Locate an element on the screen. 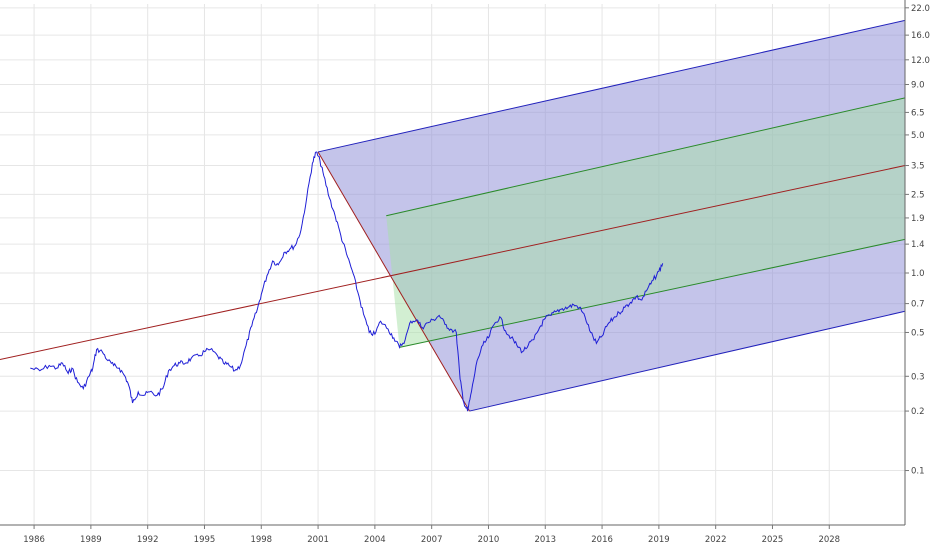  y-tick-label: 3.5 is located at coordinates (918, 167).